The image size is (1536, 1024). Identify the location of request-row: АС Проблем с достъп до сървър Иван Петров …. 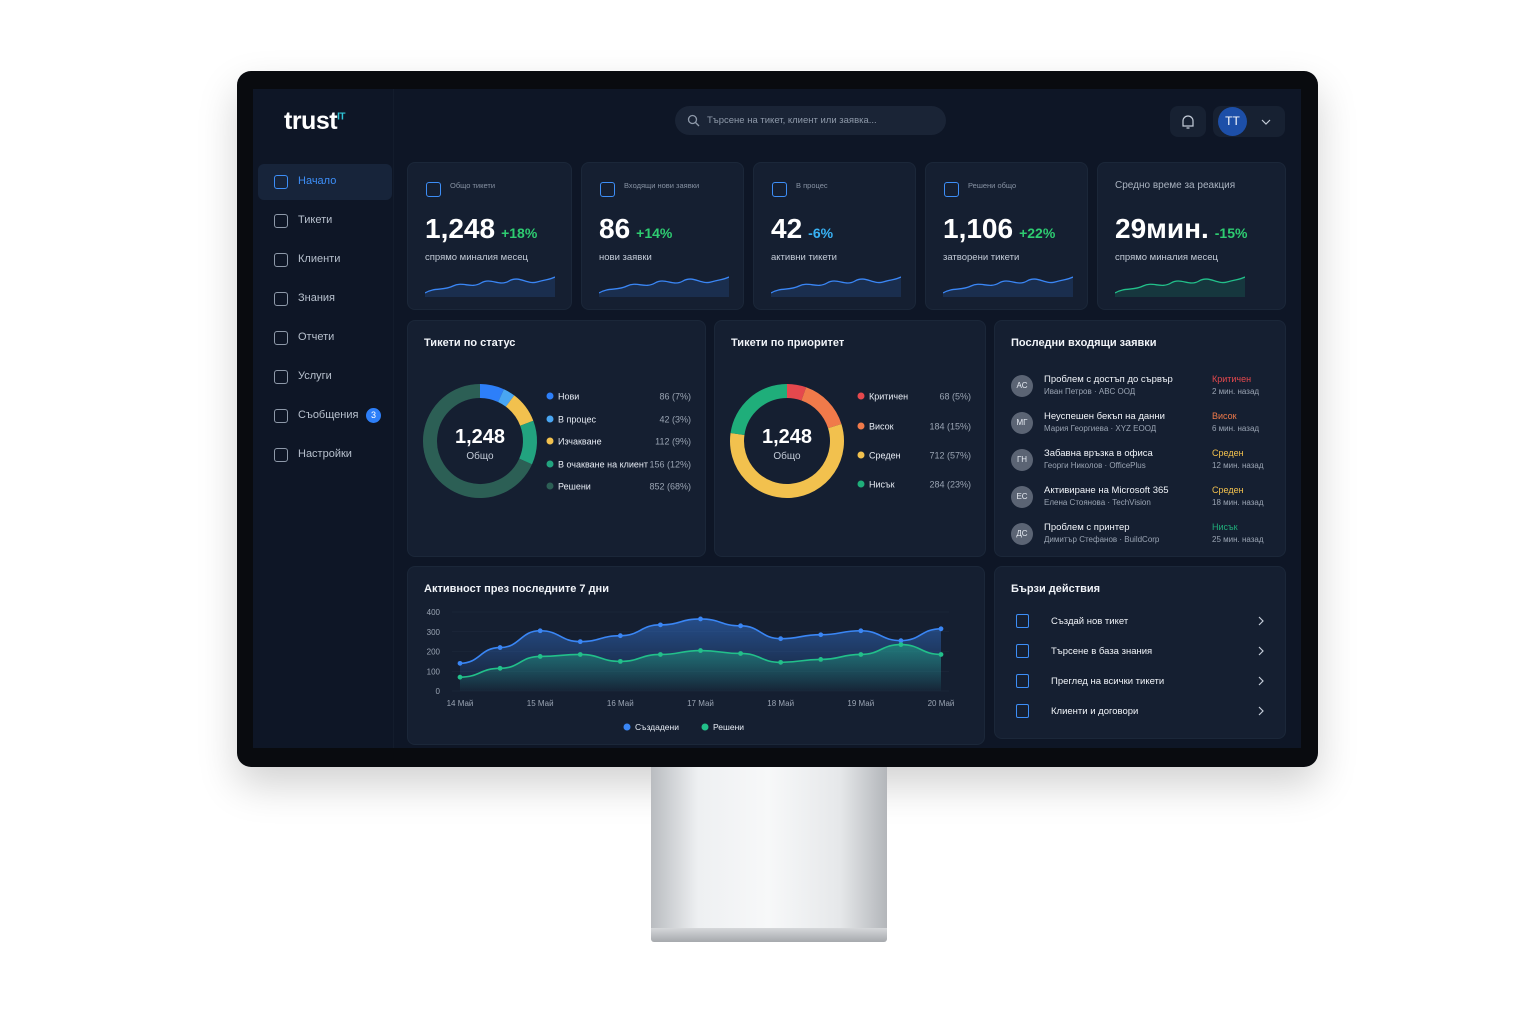
(1140, 386).